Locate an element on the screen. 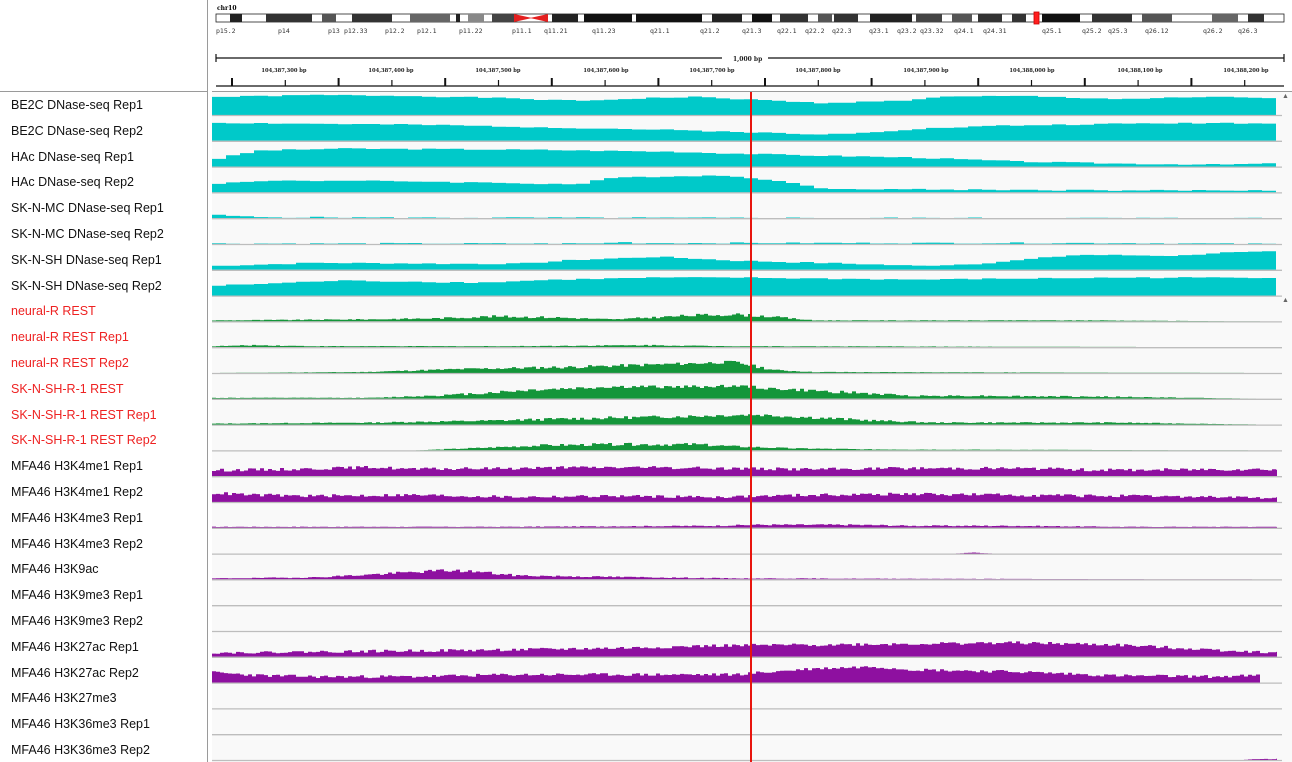 This screenshot has width=1292, height=762. band-label: p12.1 is located at coordinates (427, 31).